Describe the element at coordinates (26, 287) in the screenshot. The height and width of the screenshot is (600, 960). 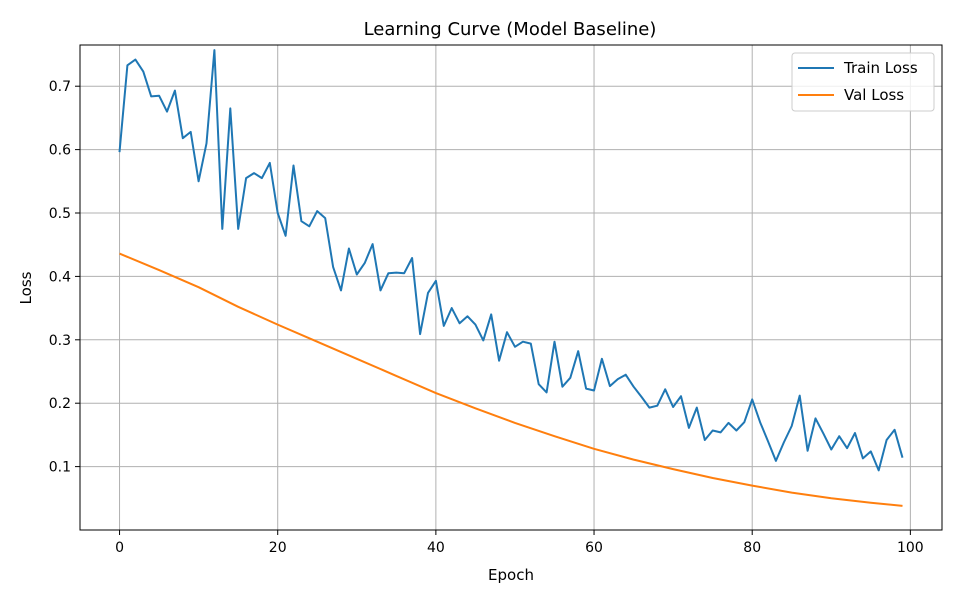
I see `y-axis-label: Loss` at that location.